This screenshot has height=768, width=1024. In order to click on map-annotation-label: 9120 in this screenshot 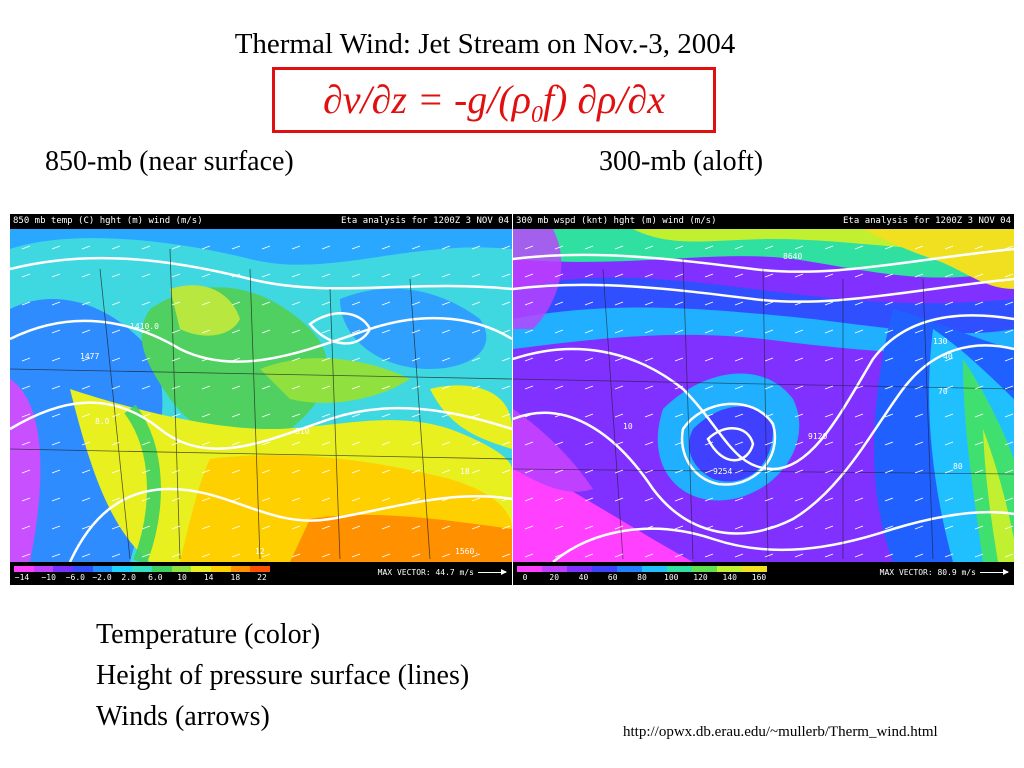, I will do `click(817, 436)`.